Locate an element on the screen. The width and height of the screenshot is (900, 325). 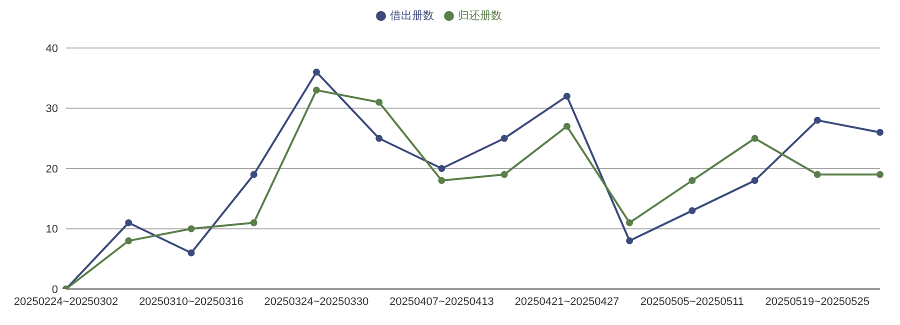
y-tick-label: 40 is located at coordinates (52, 48).